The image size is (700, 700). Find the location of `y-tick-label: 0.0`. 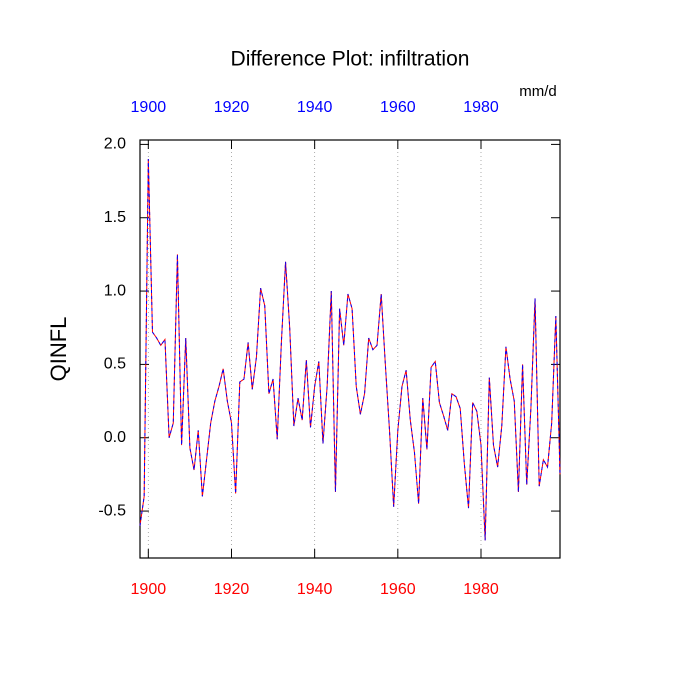

y-tick-label: 0.0 is located at coordinates (115, 437).